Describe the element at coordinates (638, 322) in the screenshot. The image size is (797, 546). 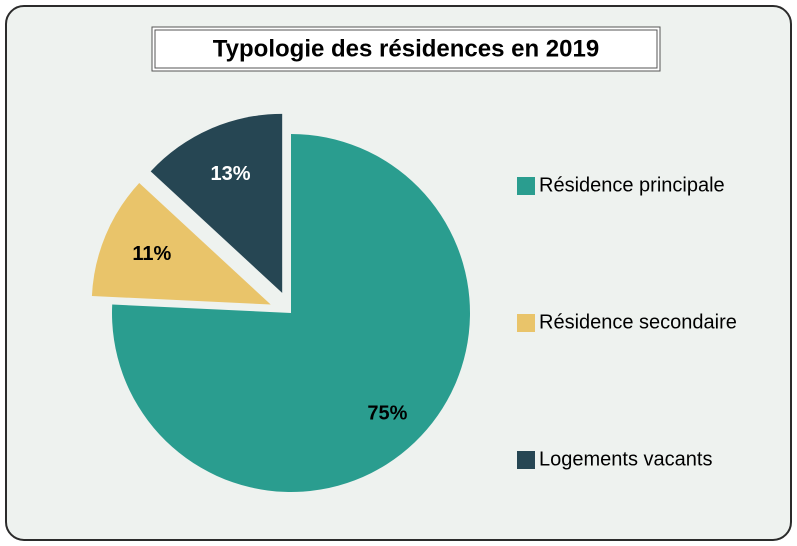
I see `legend-label: Résidence secondaire` at that location.